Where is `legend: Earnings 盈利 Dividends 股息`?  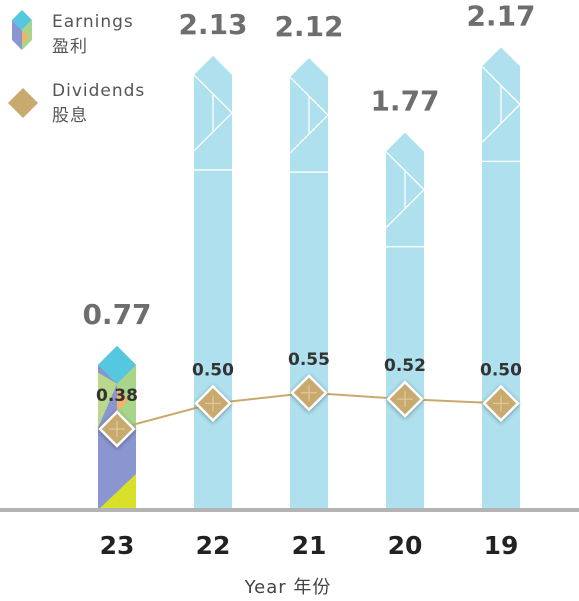 legend: Earnings 盈利 Dividends 股息 is located at coordinates (76, 68).